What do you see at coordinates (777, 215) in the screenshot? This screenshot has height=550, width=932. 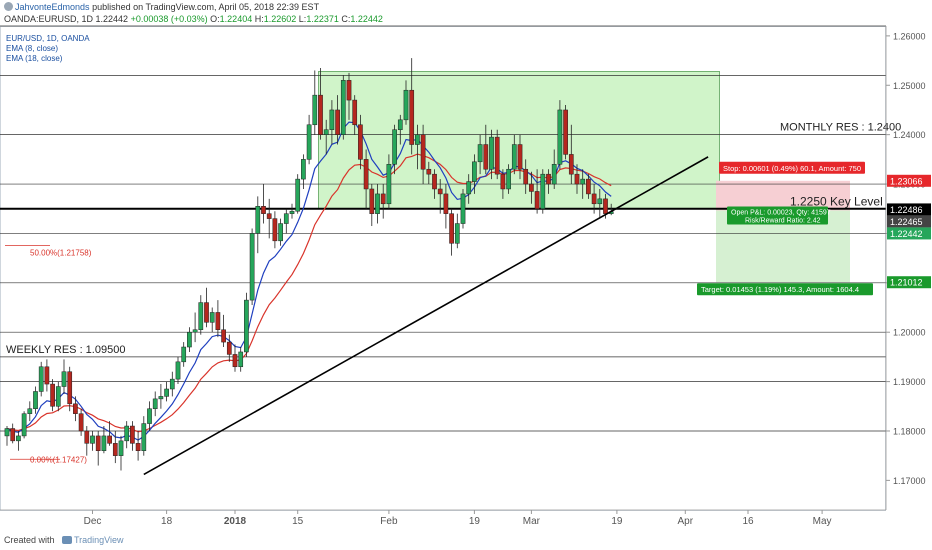 I see `open-pl-box` at bounding box center [777, 215].